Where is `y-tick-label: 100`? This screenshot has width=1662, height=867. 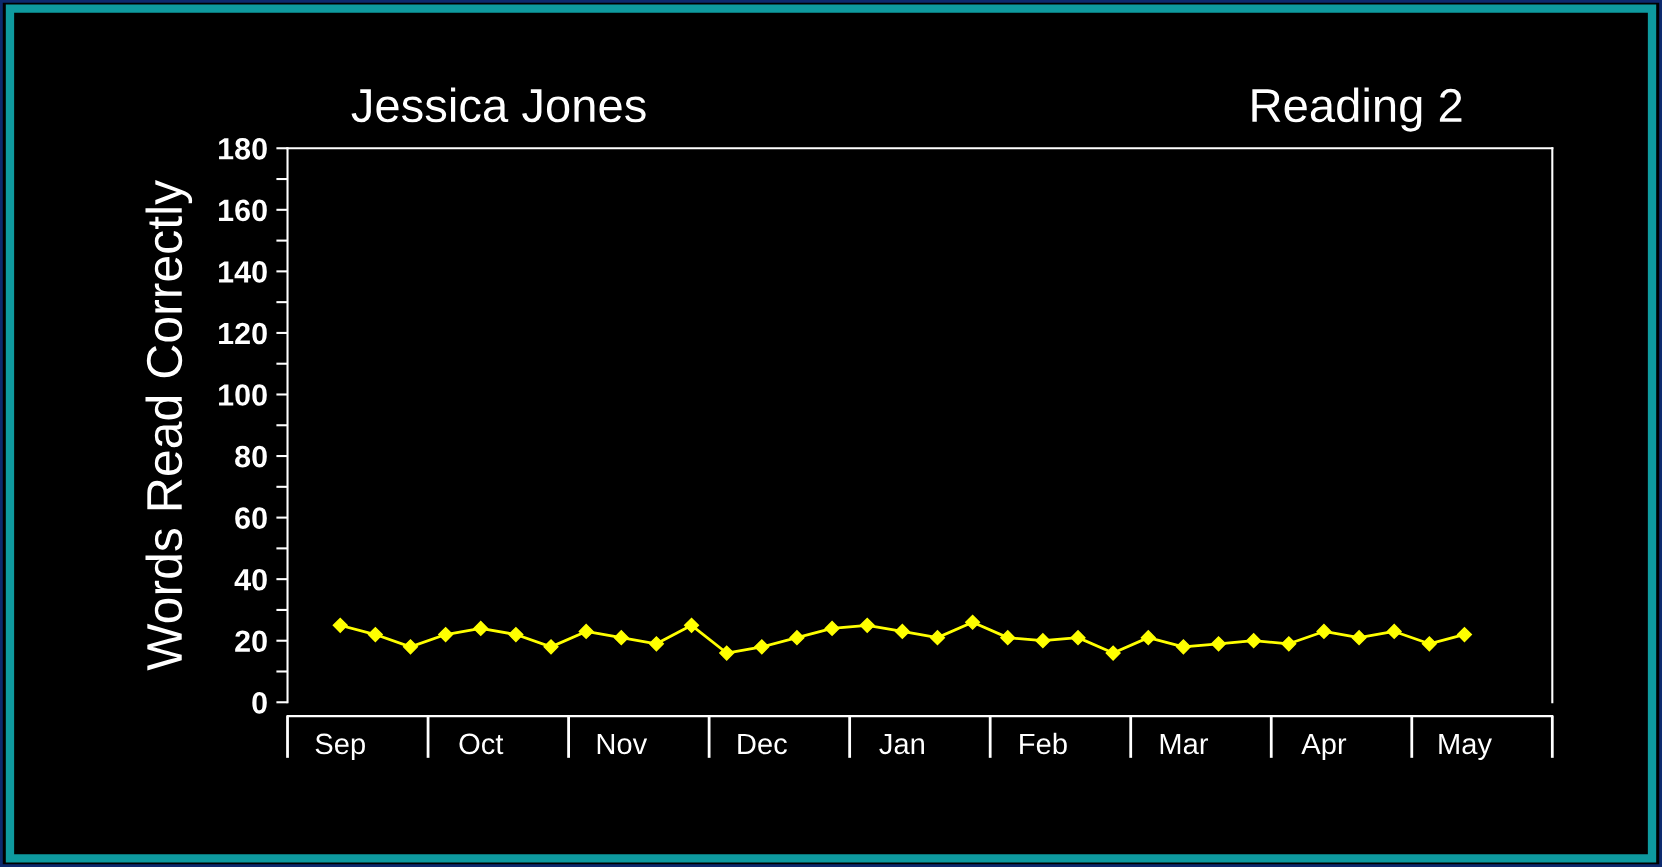 y-tick-label: 100 is located at coordinates (243, 395).